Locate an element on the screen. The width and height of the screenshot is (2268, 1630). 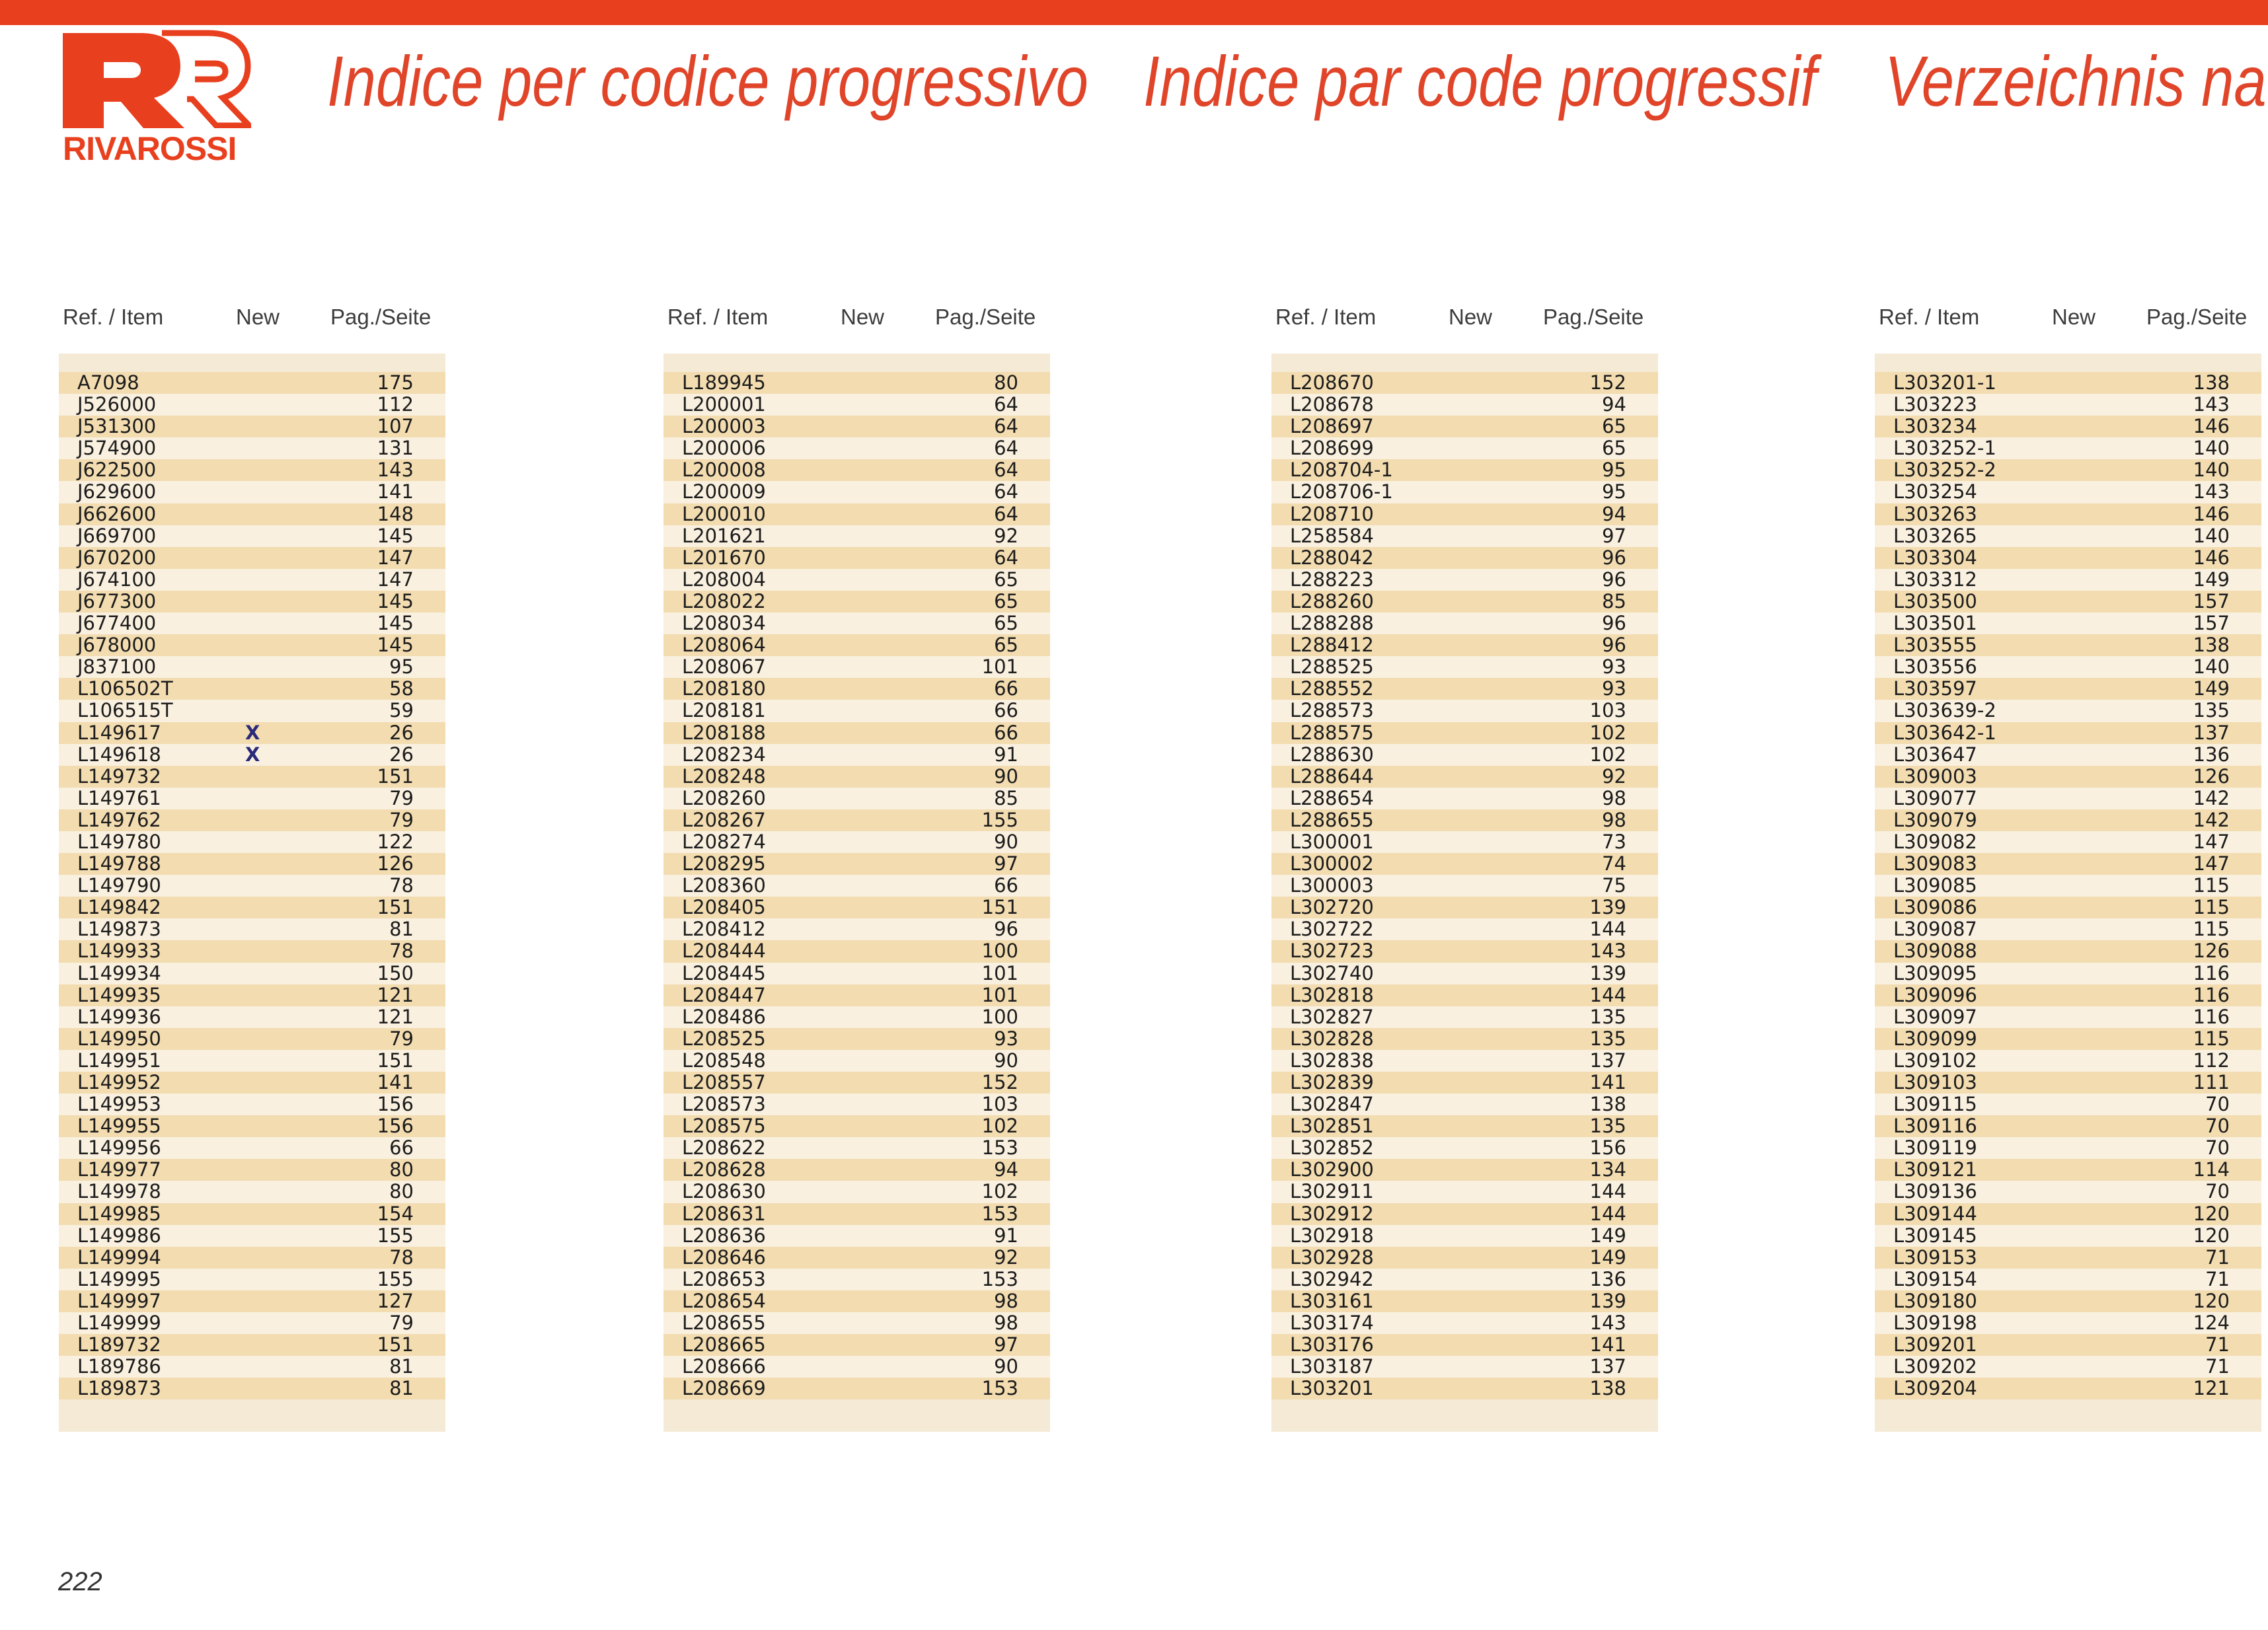
item-code: L288260 is located at coordinates (1332, 600).